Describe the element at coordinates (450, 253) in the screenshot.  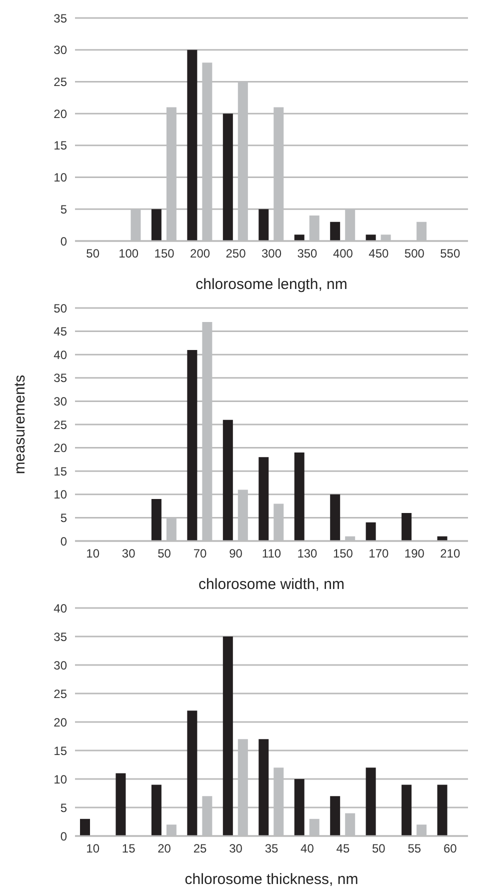
I see `x-tick-label: 550` at that location.